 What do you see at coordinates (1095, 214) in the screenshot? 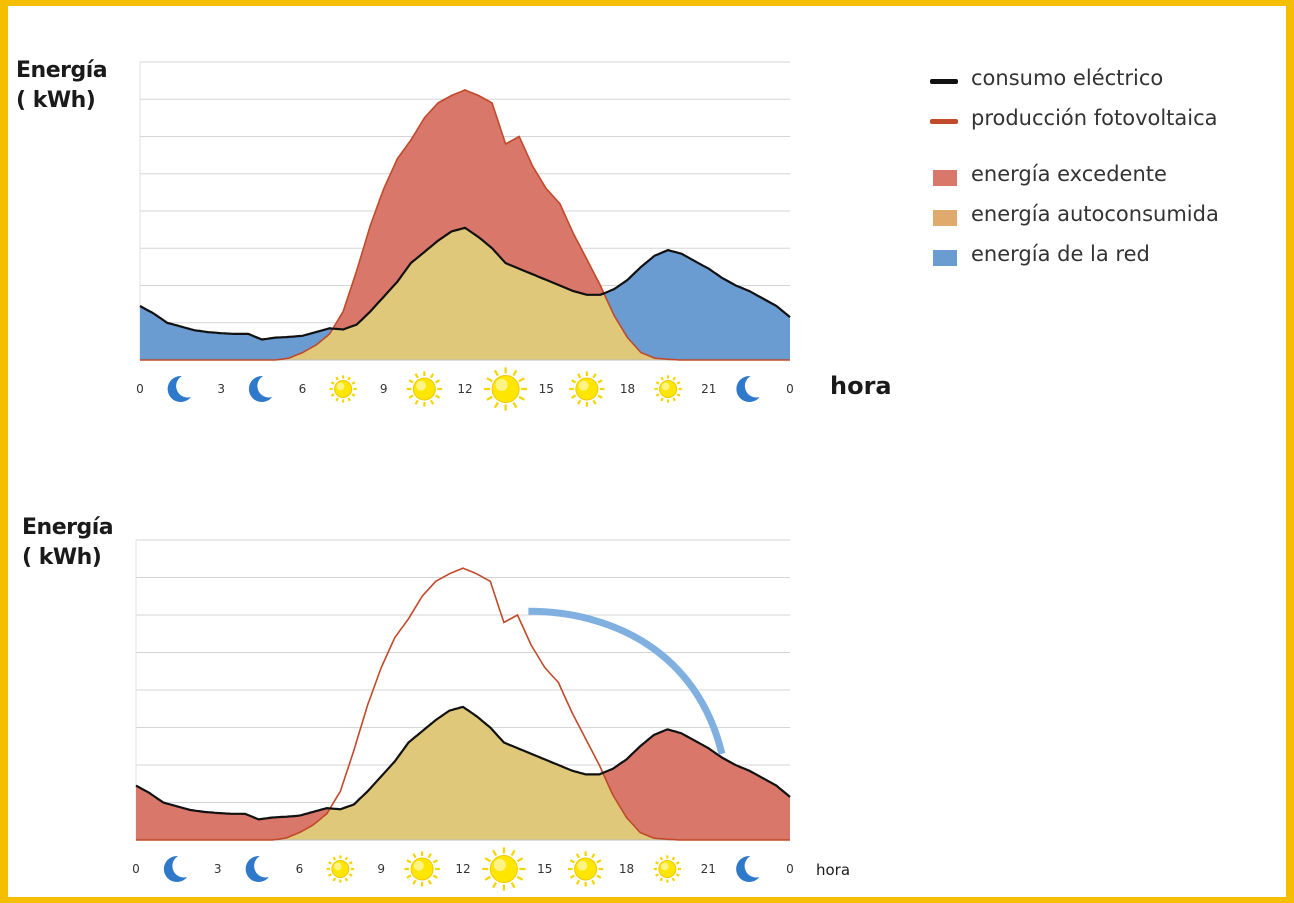
I see `legend-label: energía autoconsumida` at bounding box center [1095, 214].